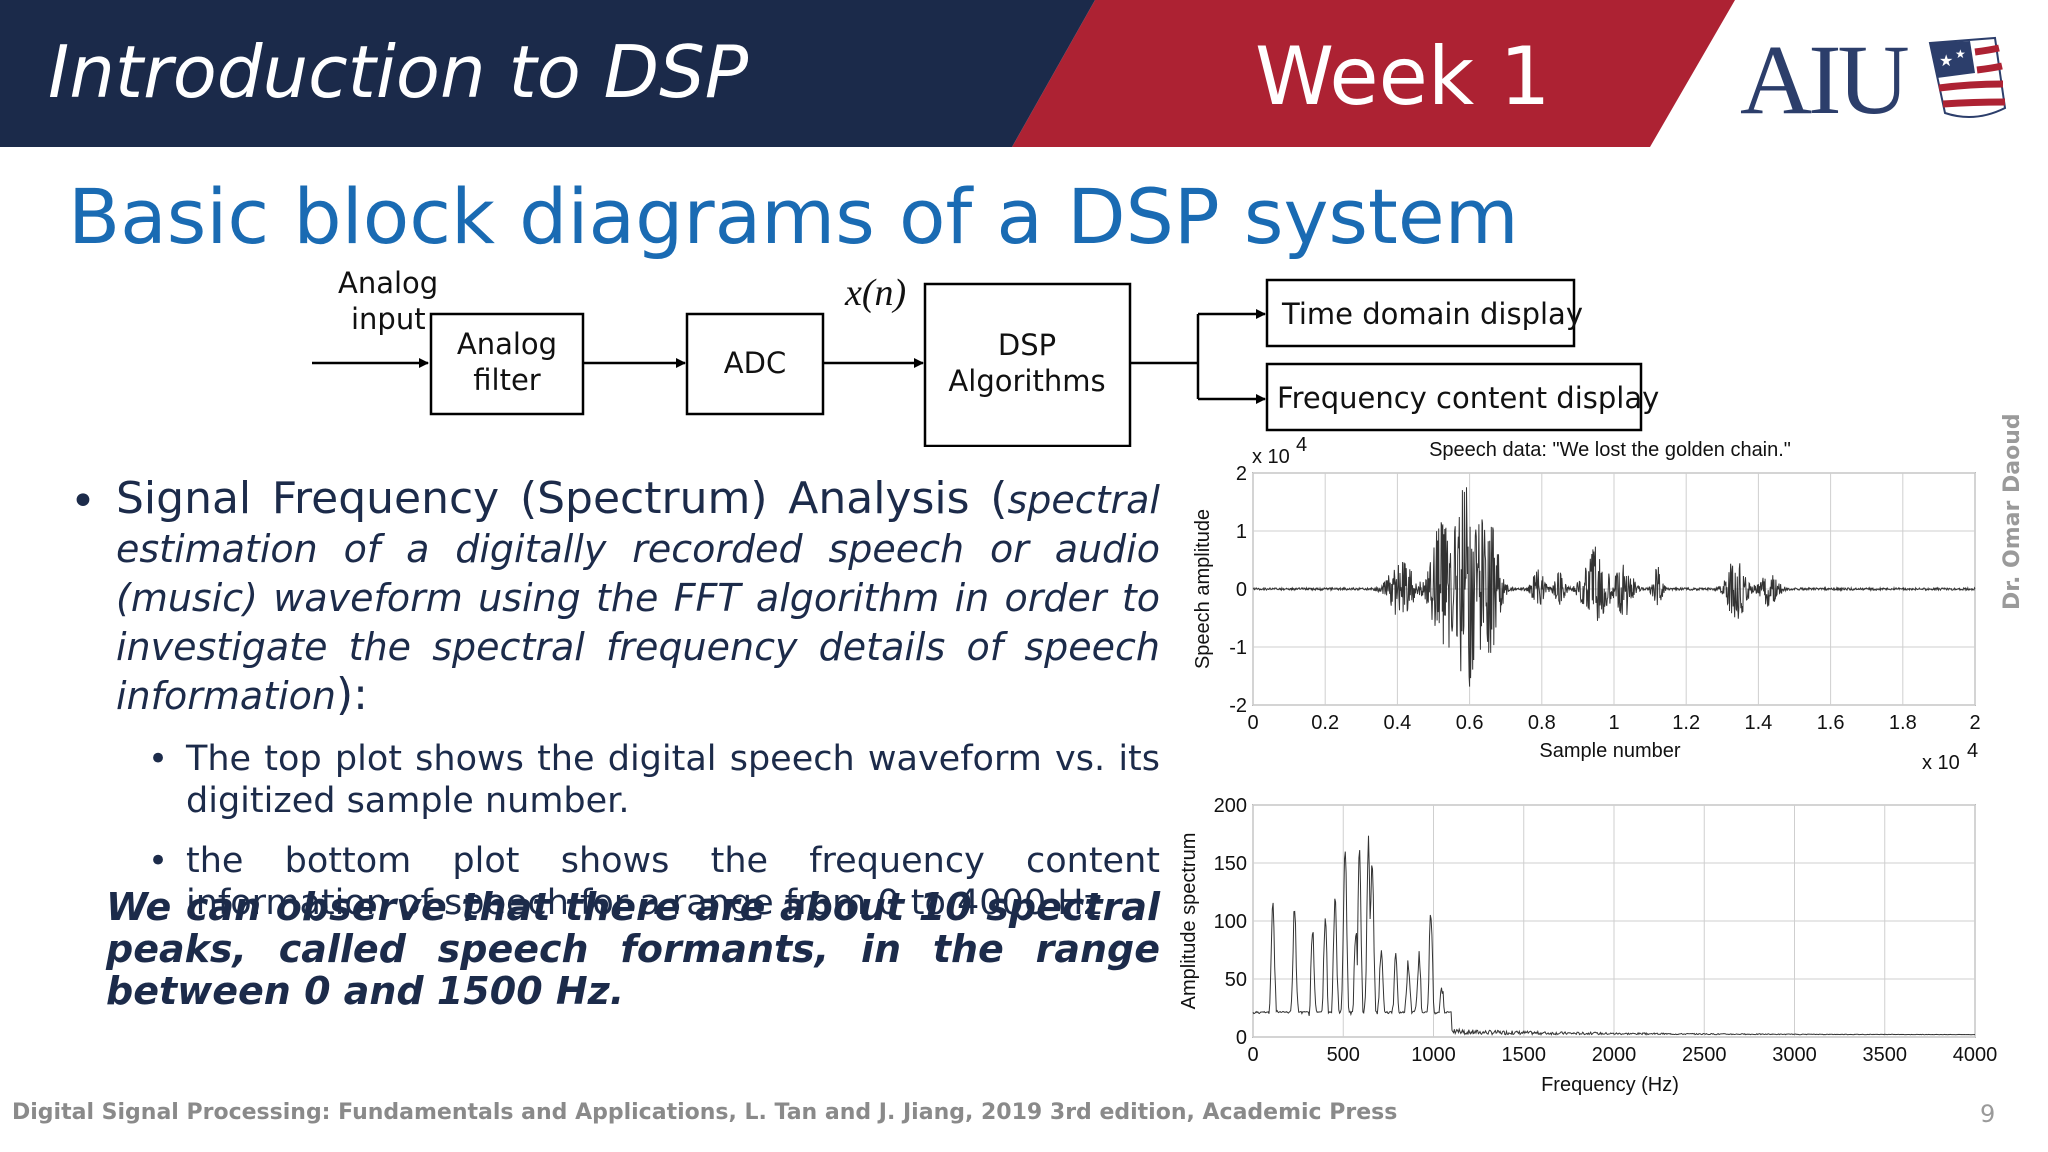  Describe the element at coordinates (1470, 723) in the screenshot. I see `waveform-xtick-label: 0.6` at that location.